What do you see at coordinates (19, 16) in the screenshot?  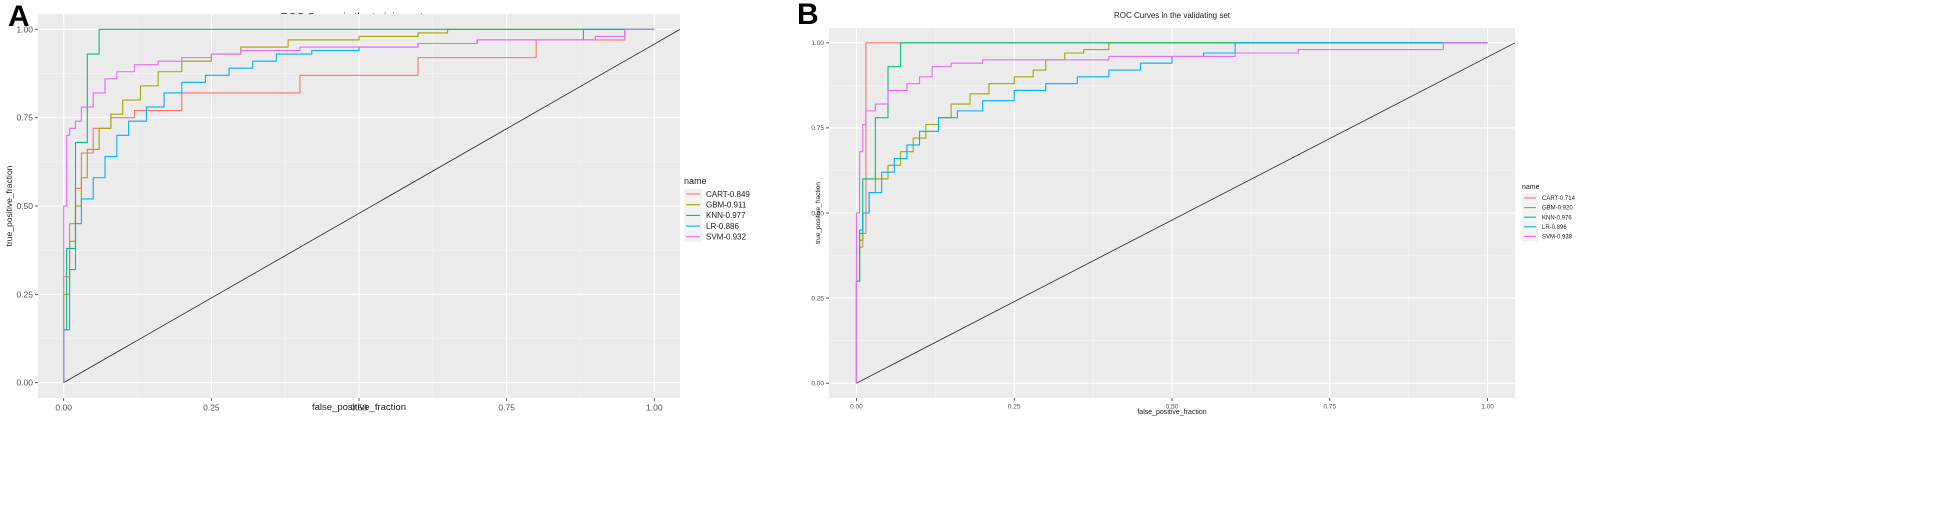 I see `panel-label: A` at bounding box center [19, 16].